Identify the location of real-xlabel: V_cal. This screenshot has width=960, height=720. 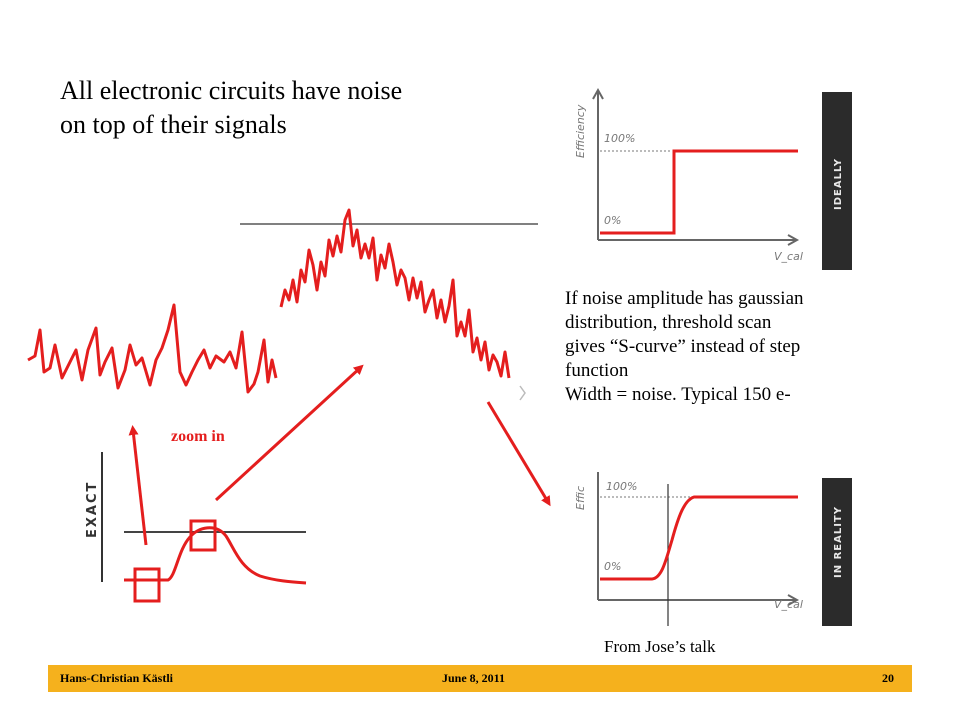
(788, 604).